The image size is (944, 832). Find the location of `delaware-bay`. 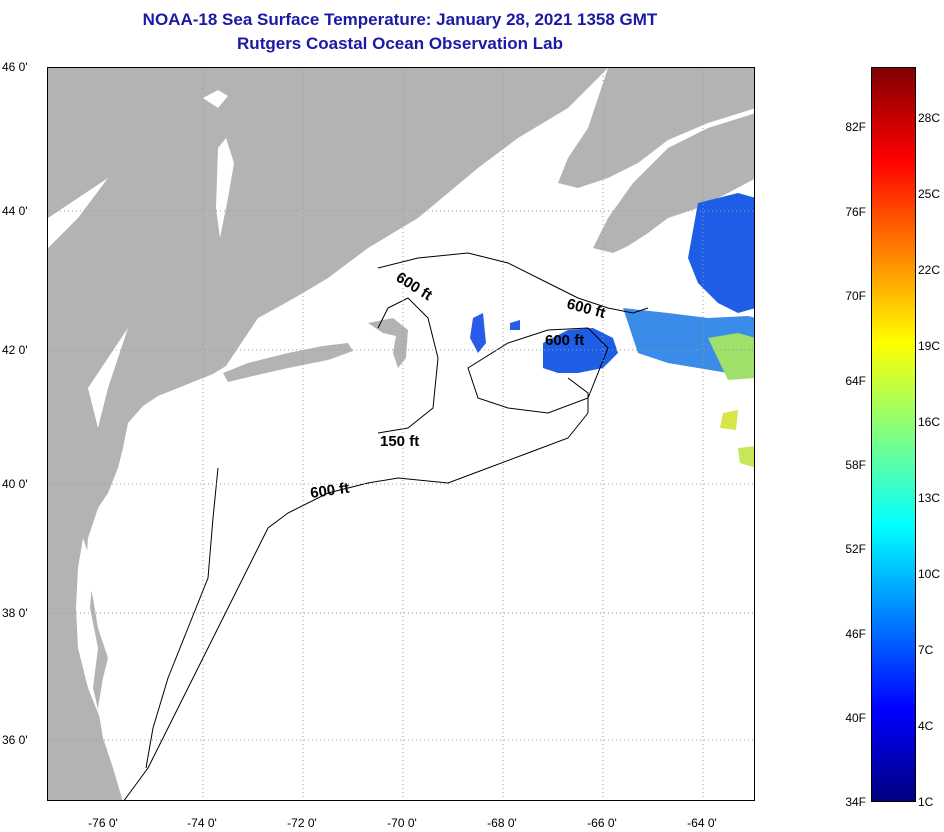

delaware-bay is located at coordinates (163, 508).